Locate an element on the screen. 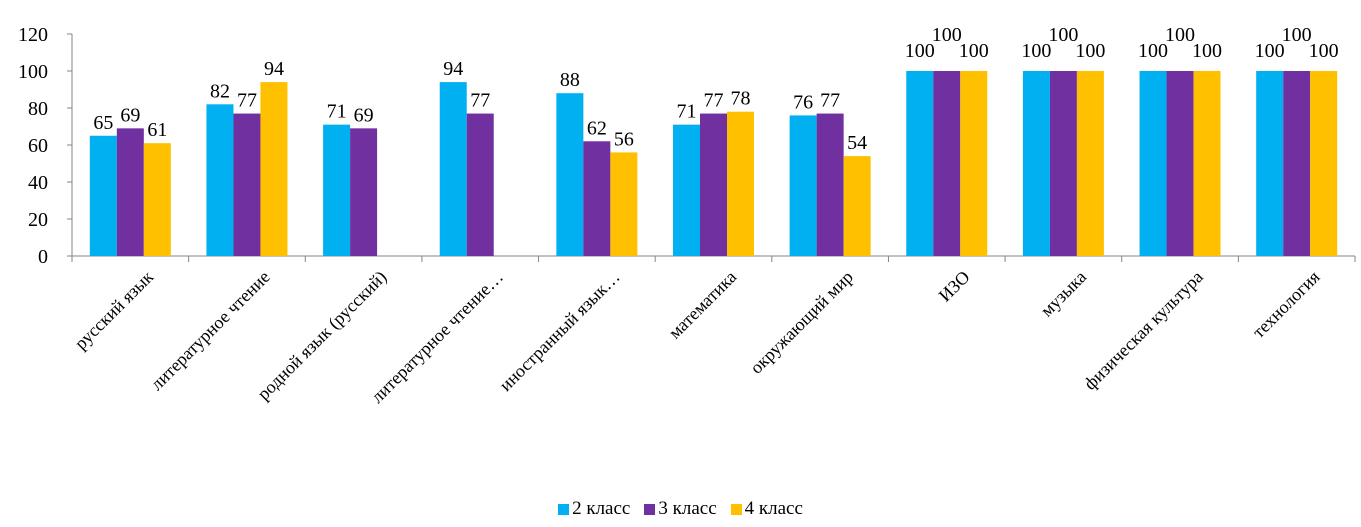 The width and height of the screenshot is (1361, 527). legend-item-series-1: 2 класс is located at coordinates (594, 509).